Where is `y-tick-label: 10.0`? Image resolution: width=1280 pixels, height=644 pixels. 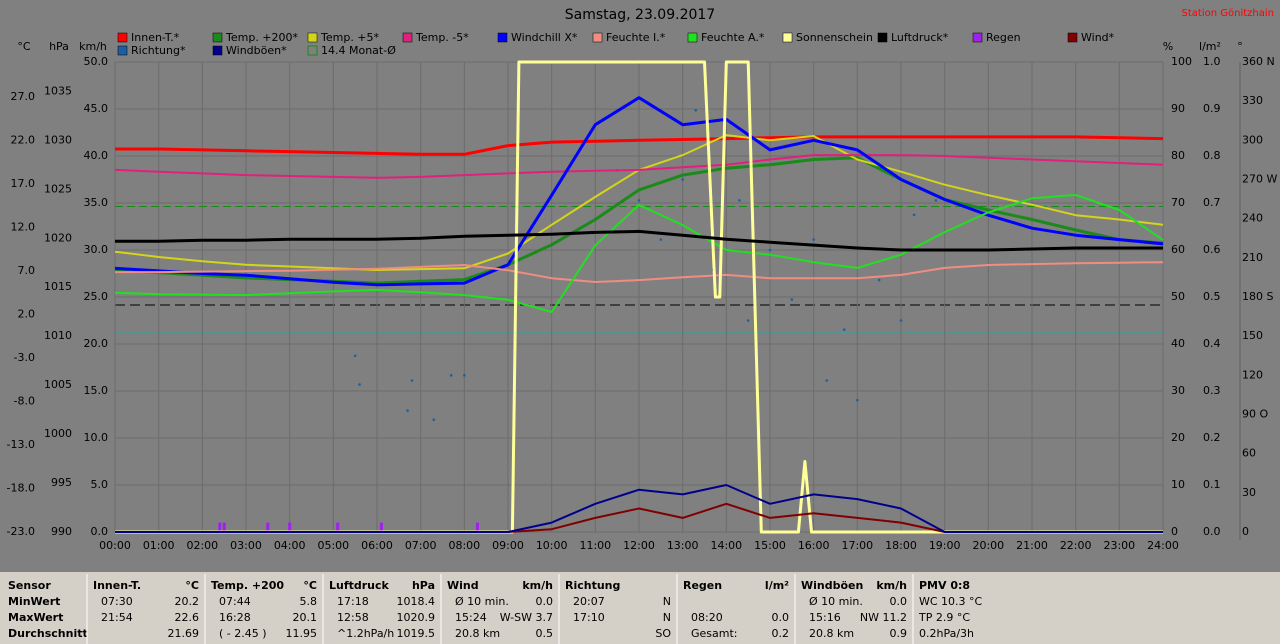 y-tick-label: 10.0 is located at coordinates (96, 437).